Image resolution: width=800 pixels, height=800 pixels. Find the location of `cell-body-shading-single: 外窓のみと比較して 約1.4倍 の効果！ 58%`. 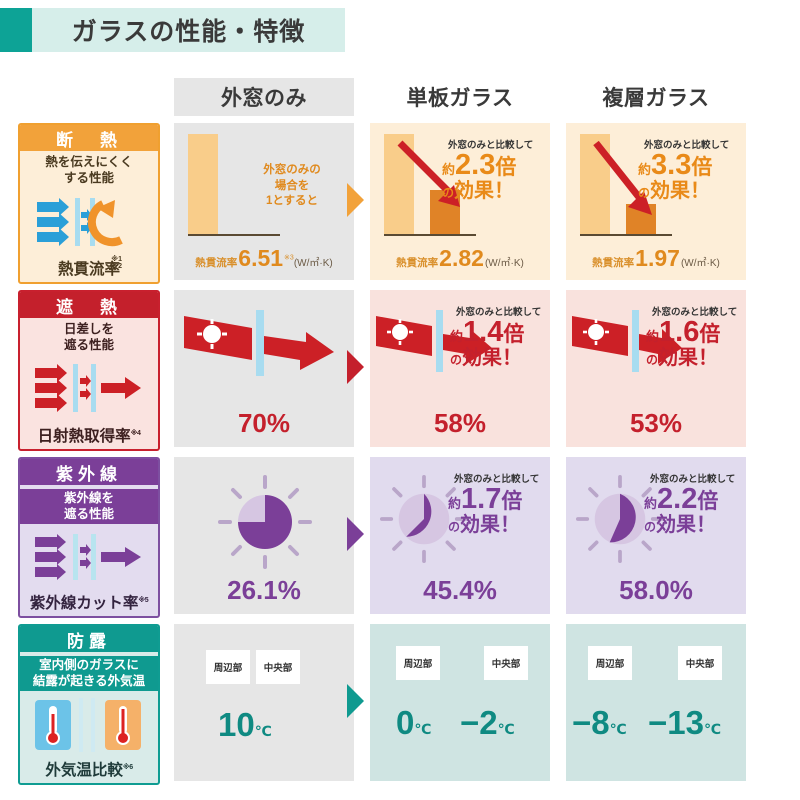

cell-body-shading-single: 外窓のみと比較して 約1.4倍 の効果！ 58% is located at coordinates (460, 368).